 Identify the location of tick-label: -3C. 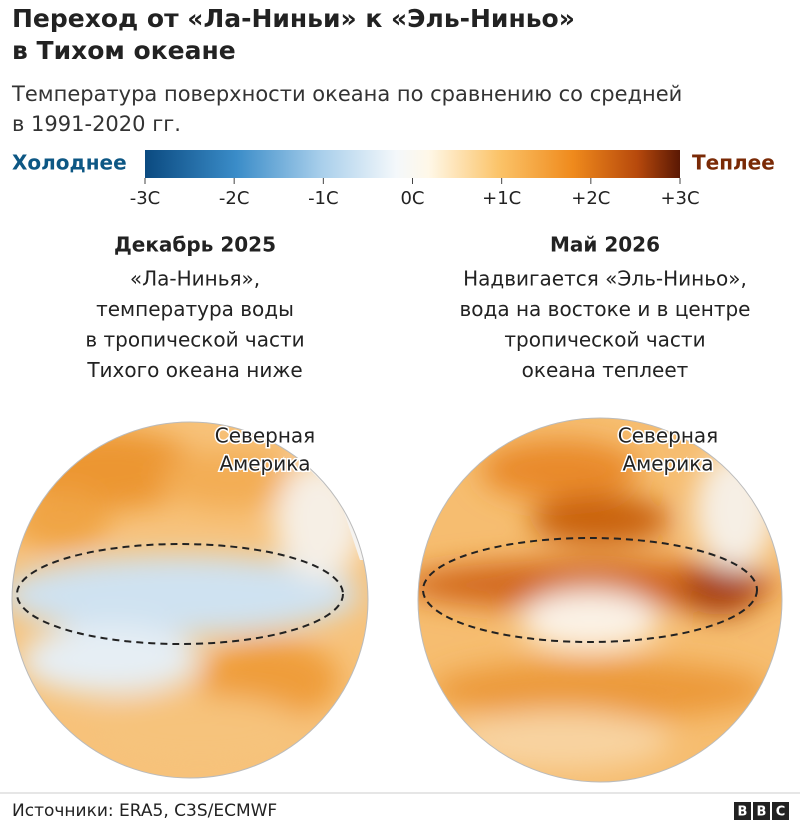
(145, 198).